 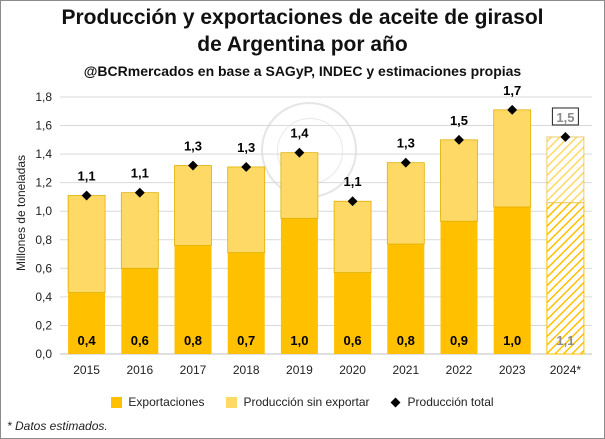 What do you see at coordinates (57, 426) in the screenshot?
I see `footnote: * Datos estimados.` at bounding box center [57, 426].